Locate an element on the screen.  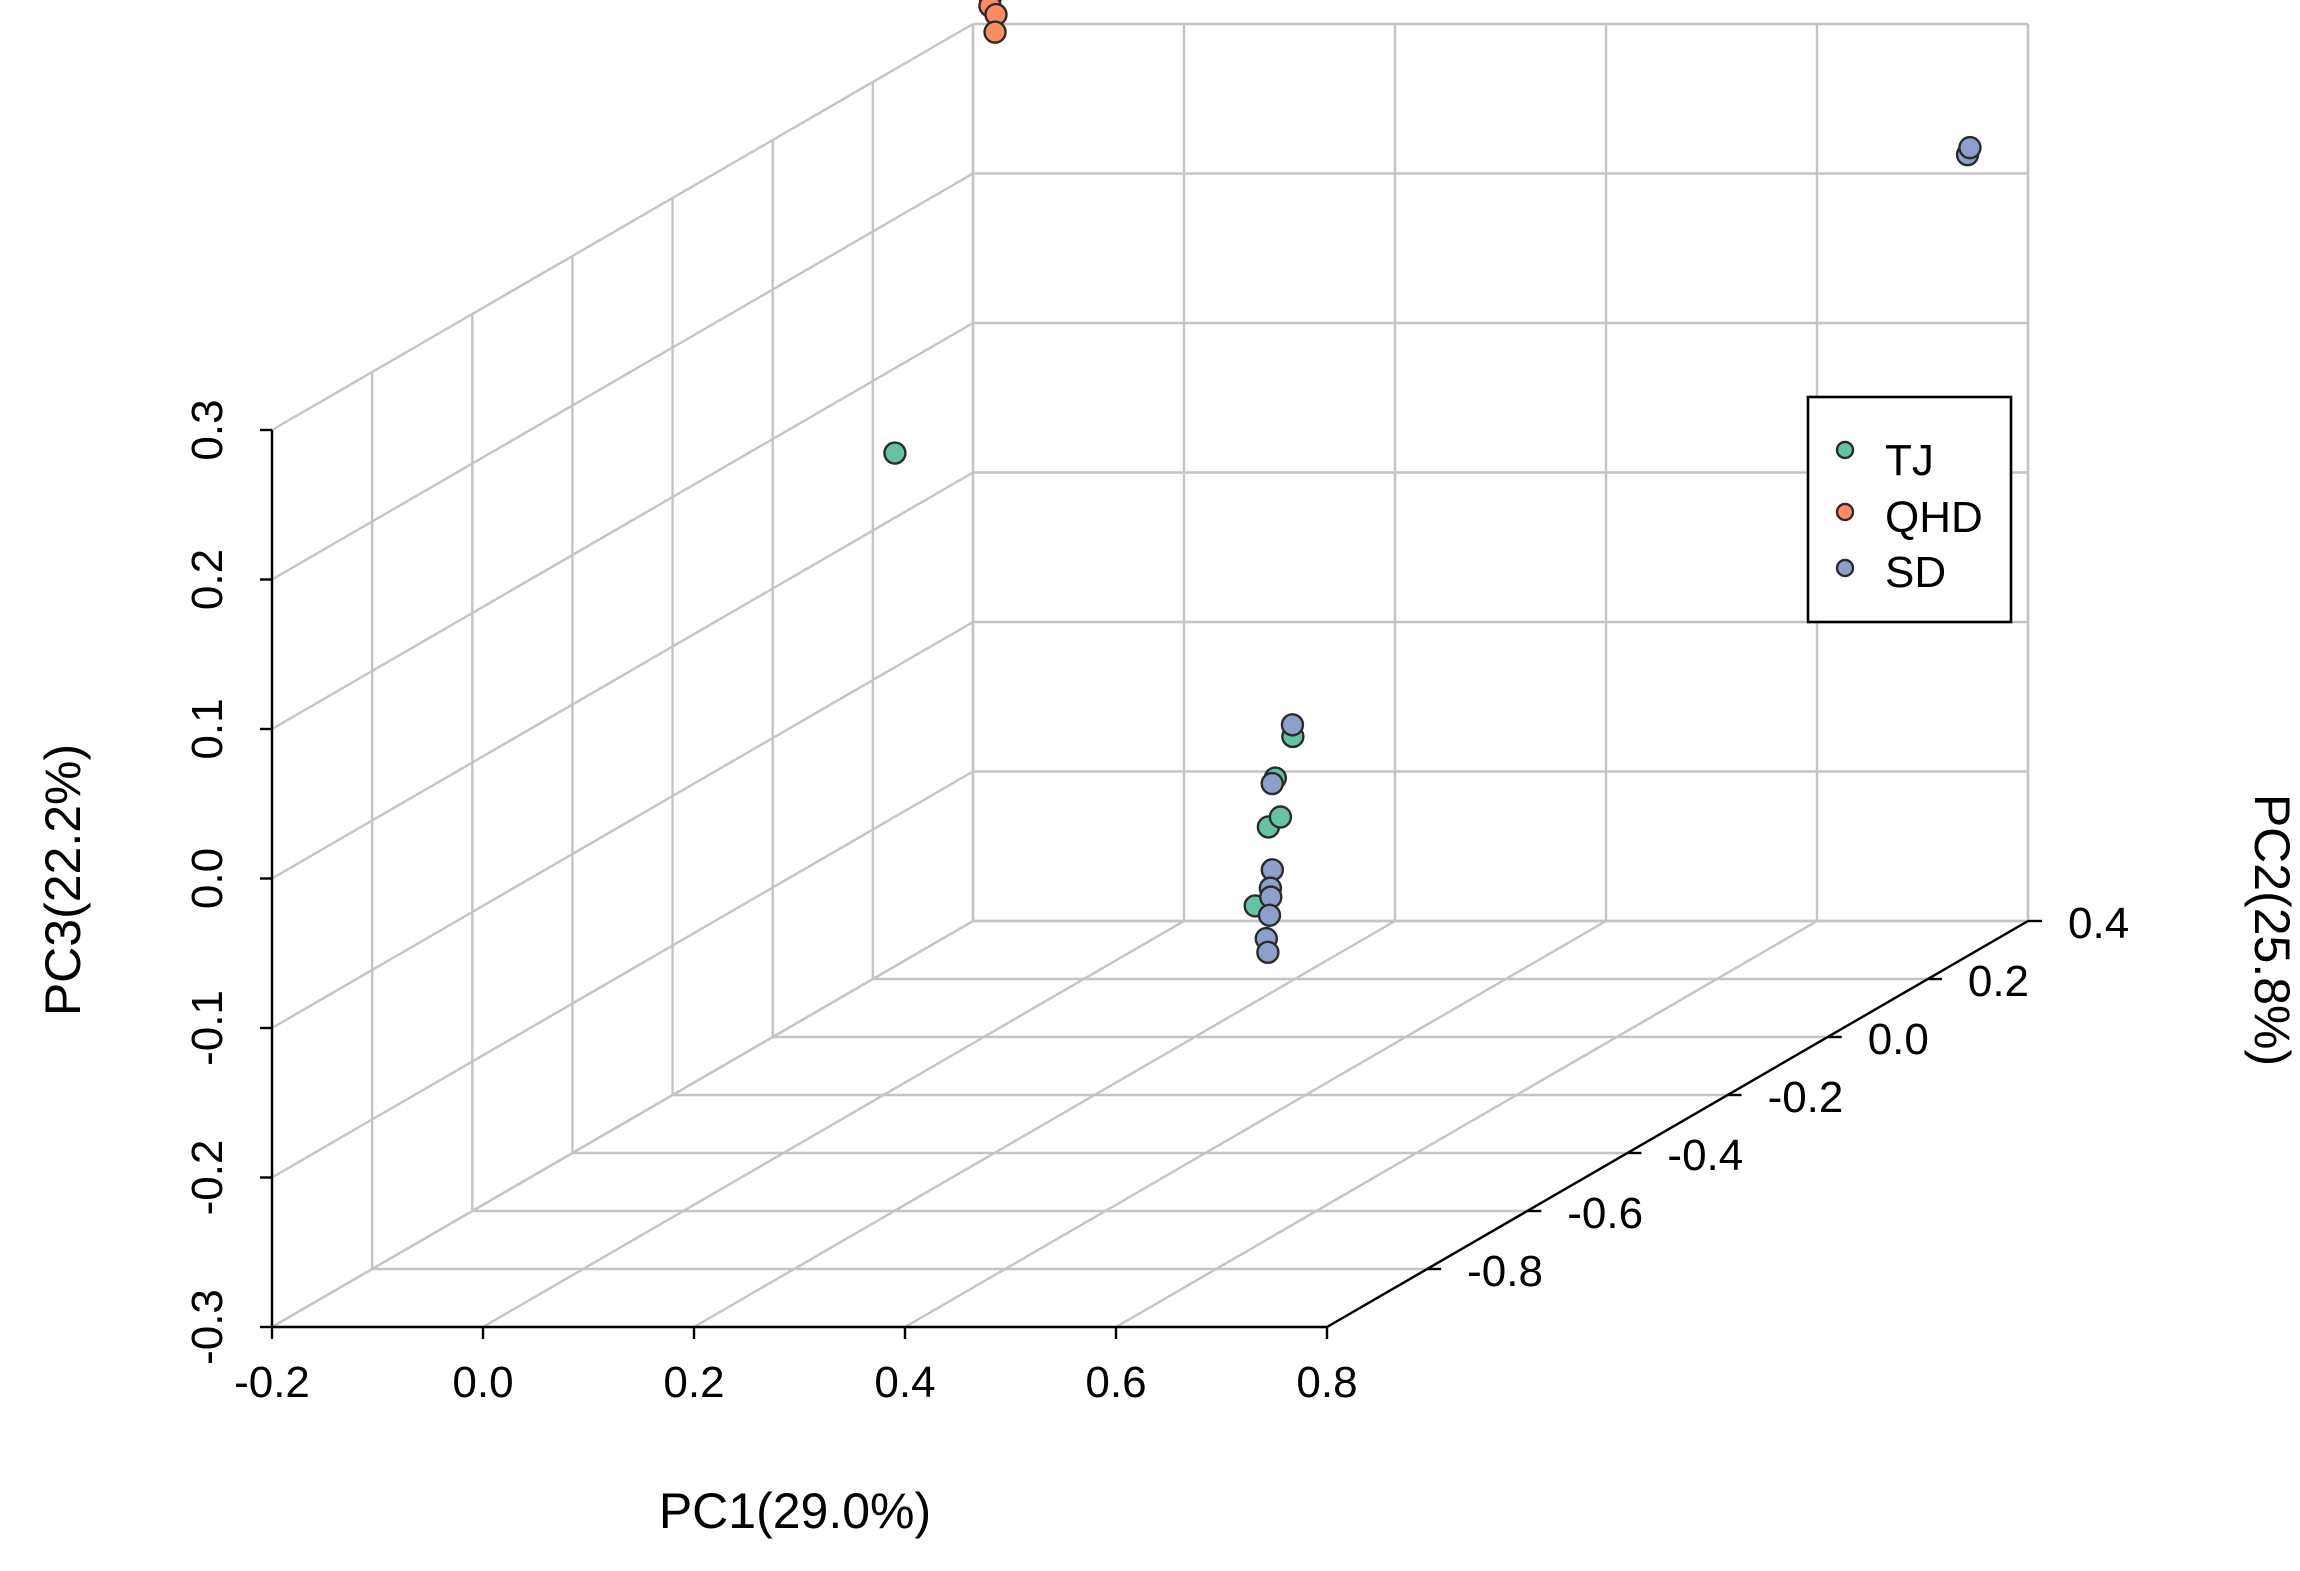
z-axis-title: PC3(22.2%) is located at coordinates (63, 880).